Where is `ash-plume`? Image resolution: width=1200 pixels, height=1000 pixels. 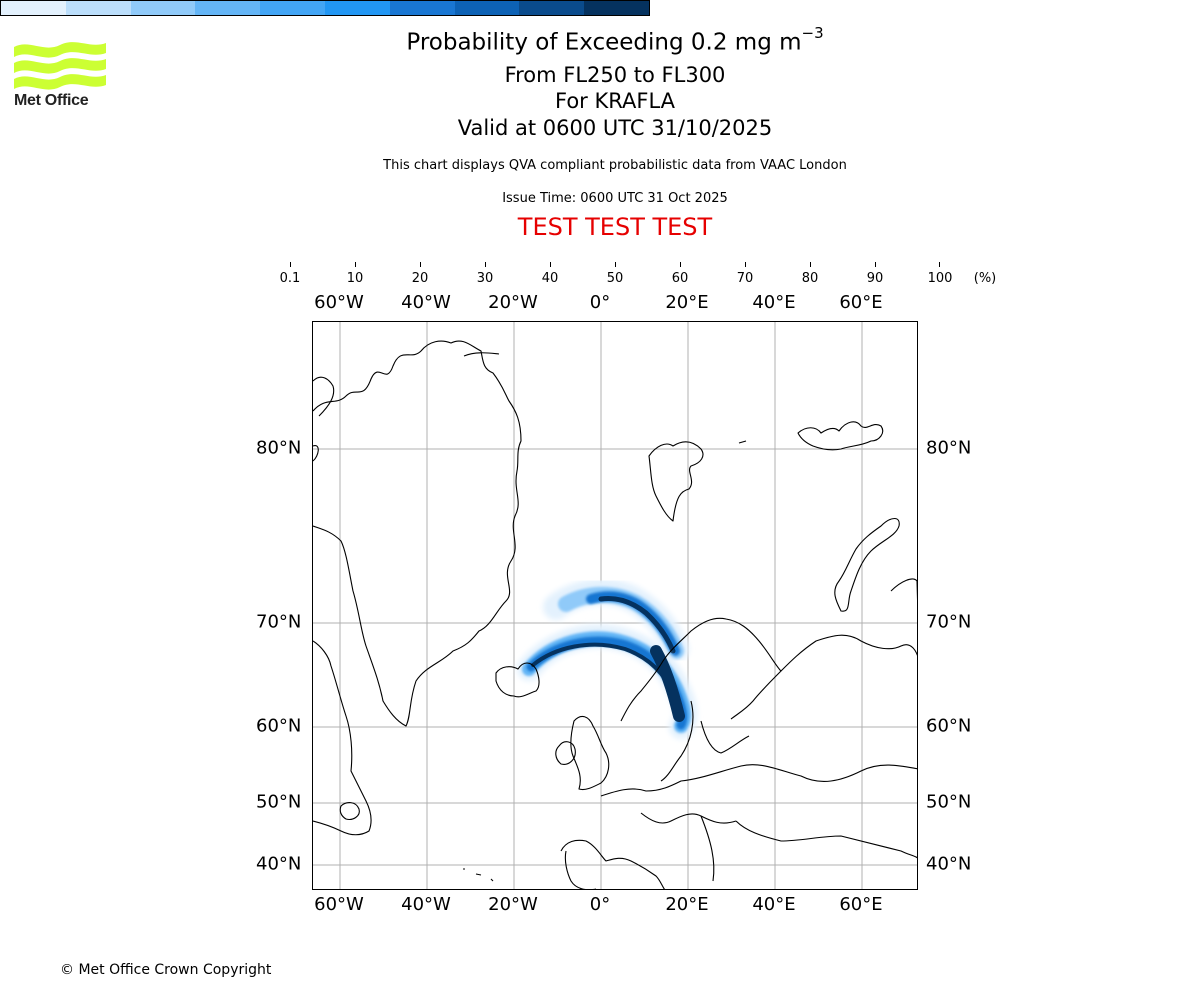 ash-plume is located at coordinates (607, 659).